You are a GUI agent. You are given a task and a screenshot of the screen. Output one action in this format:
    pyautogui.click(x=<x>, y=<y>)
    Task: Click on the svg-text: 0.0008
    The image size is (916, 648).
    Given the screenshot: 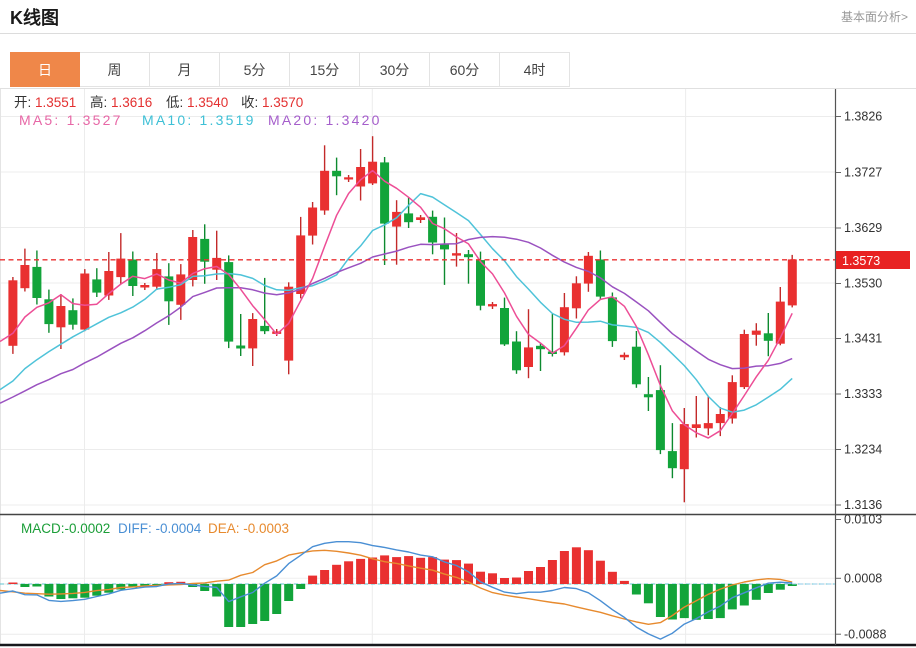 What is the action you would take?
    pyautogui.click(x=863, y=579)
    